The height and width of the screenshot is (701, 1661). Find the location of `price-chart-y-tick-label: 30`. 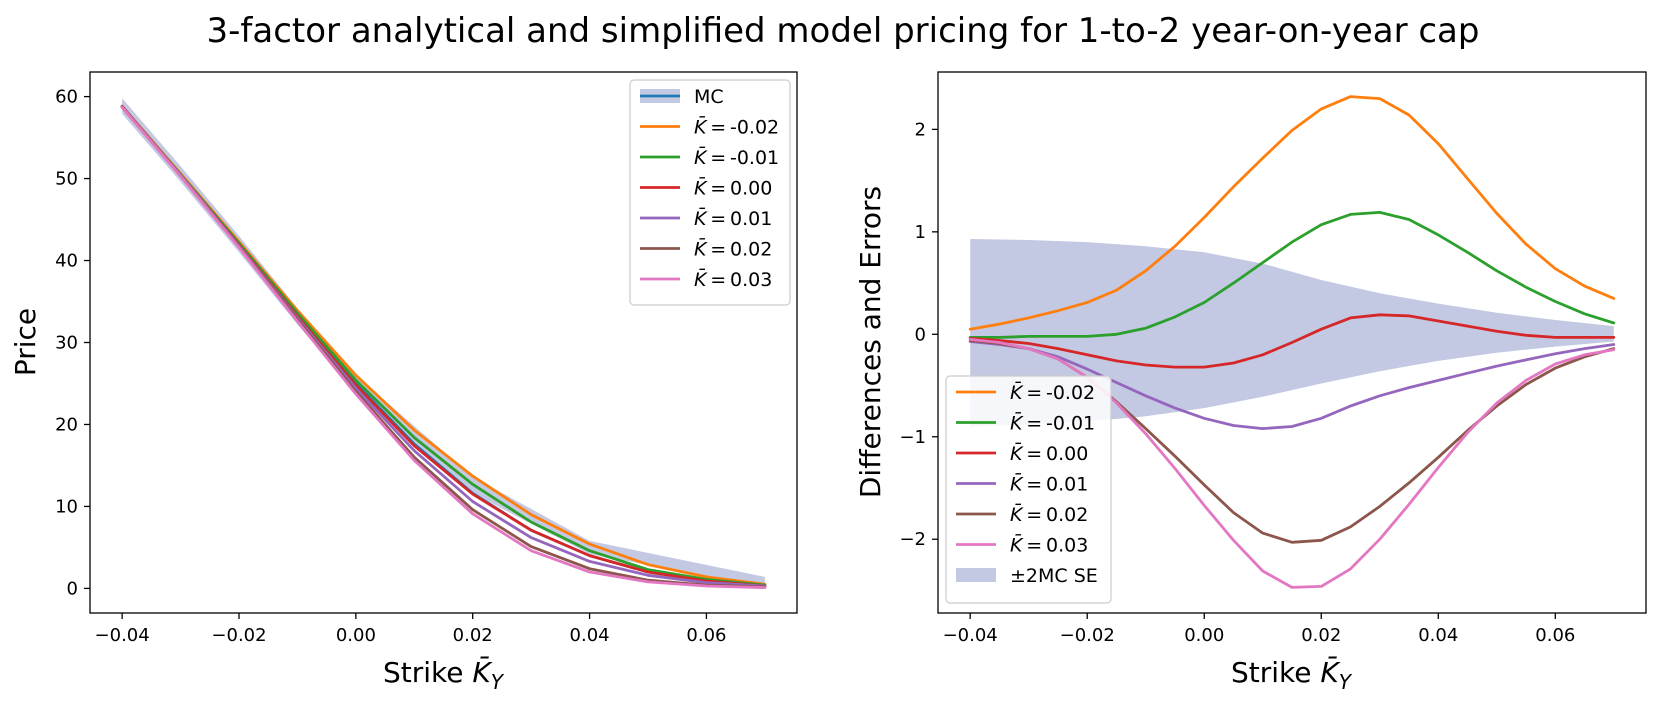

price-chart-y-tick-label: 30 is located at coordinates (66, 343).